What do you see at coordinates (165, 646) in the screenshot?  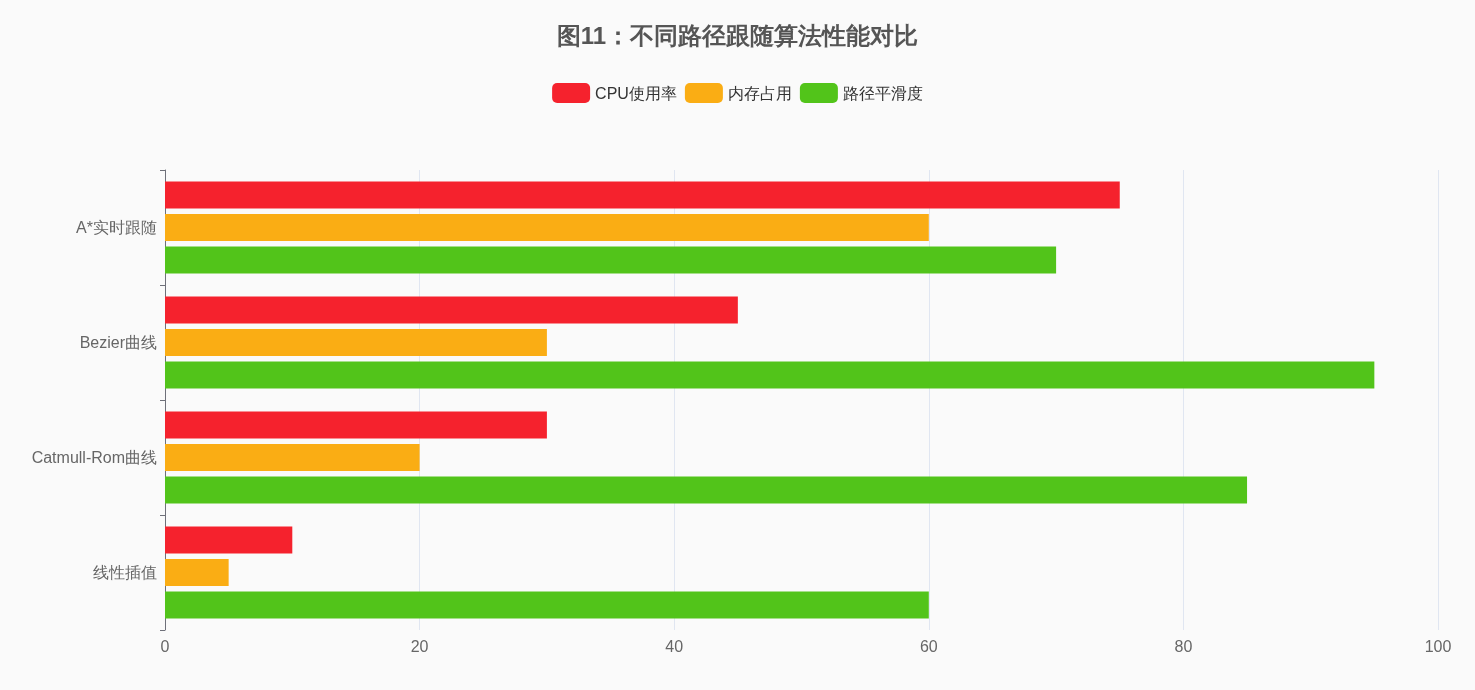 I see `x-tick-label: 0` at bounding box center [165, 646].